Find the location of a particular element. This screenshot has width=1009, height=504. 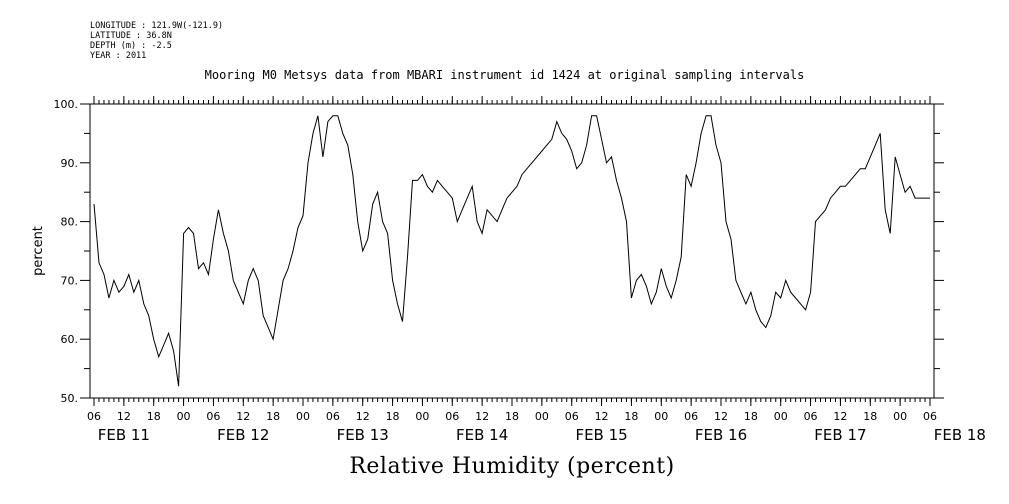

y-tick-label: 100. is located at coordinates (66, 104).